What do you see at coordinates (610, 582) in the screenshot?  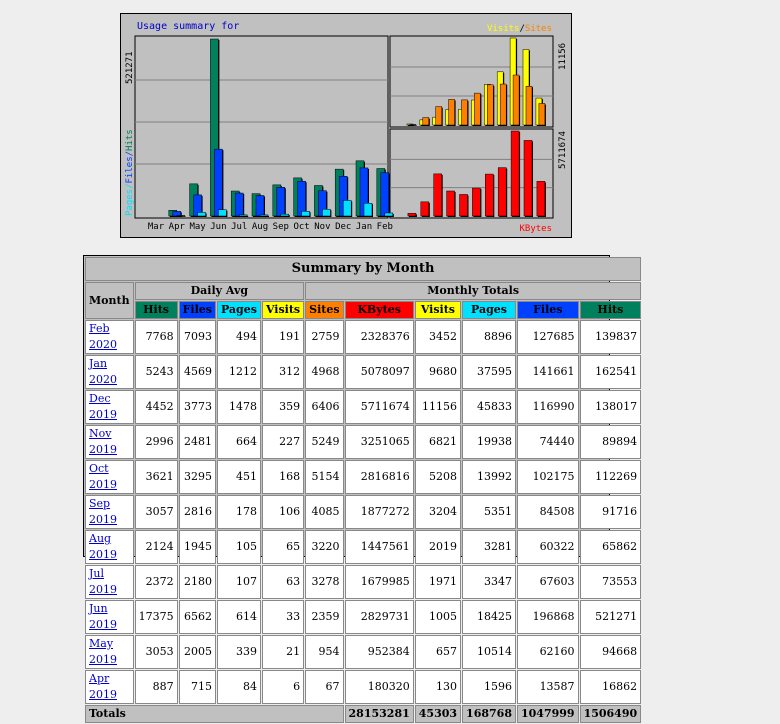 I see `monthly-hits-cell: 73553` at bounding box center [610, 582].